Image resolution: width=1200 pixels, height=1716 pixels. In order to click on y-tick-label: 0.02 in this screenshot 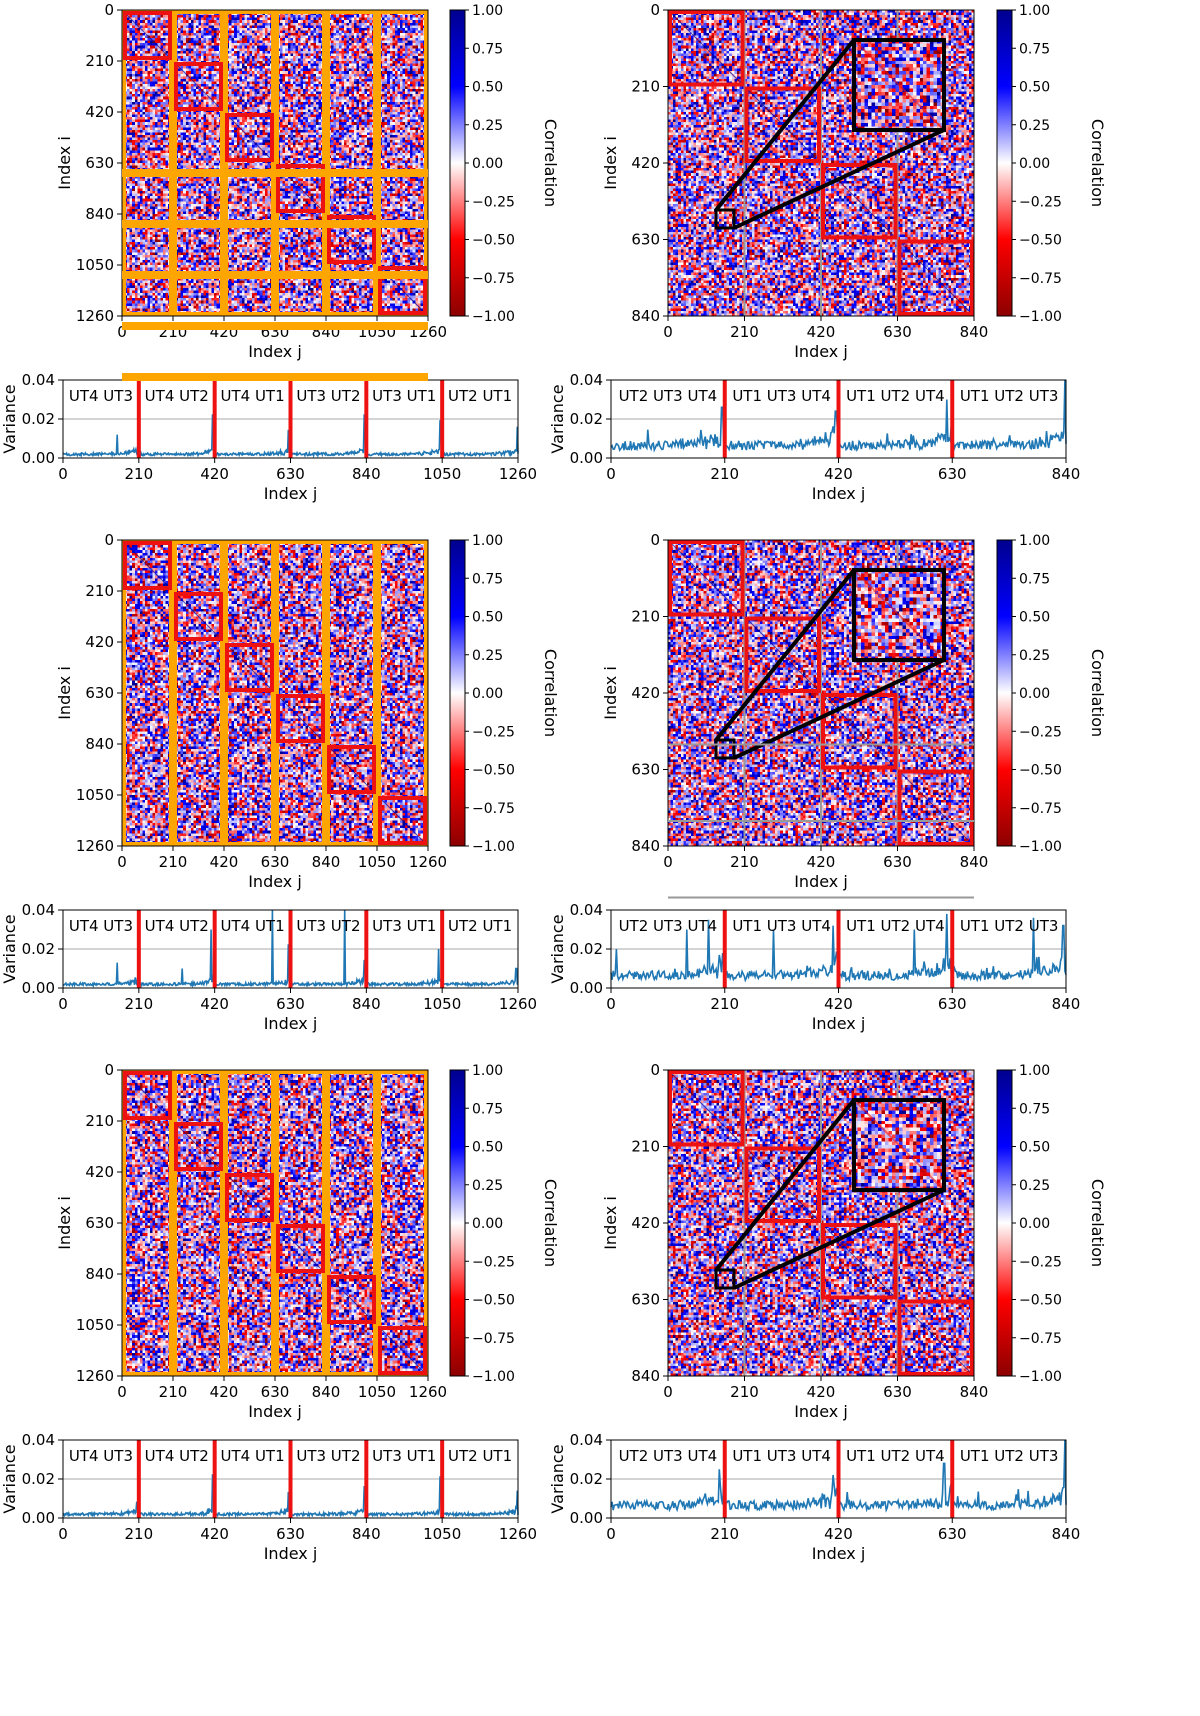, I will do `click(38, 949)`.